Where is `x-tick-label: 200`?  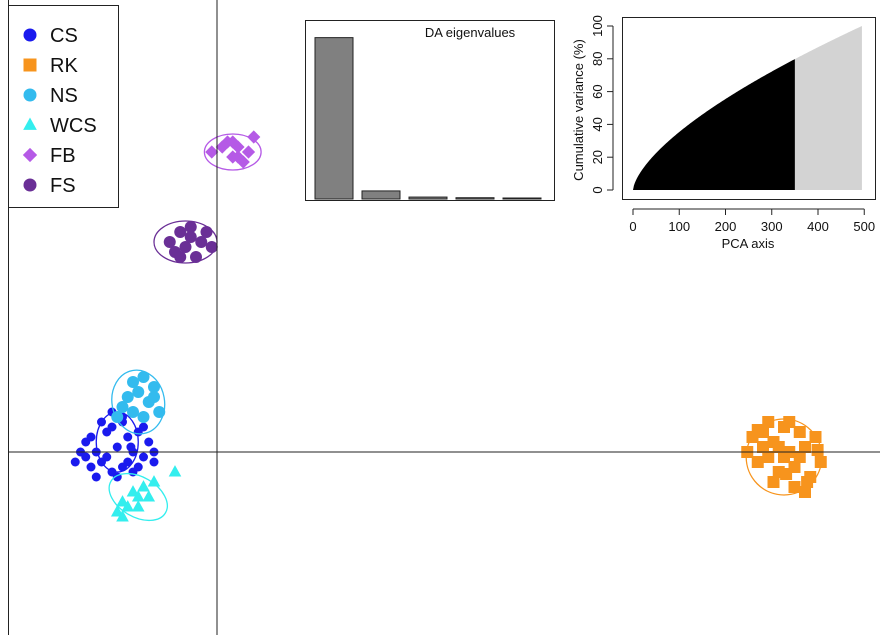
x-tick-label: 200 is located at coordinates (726, 226).